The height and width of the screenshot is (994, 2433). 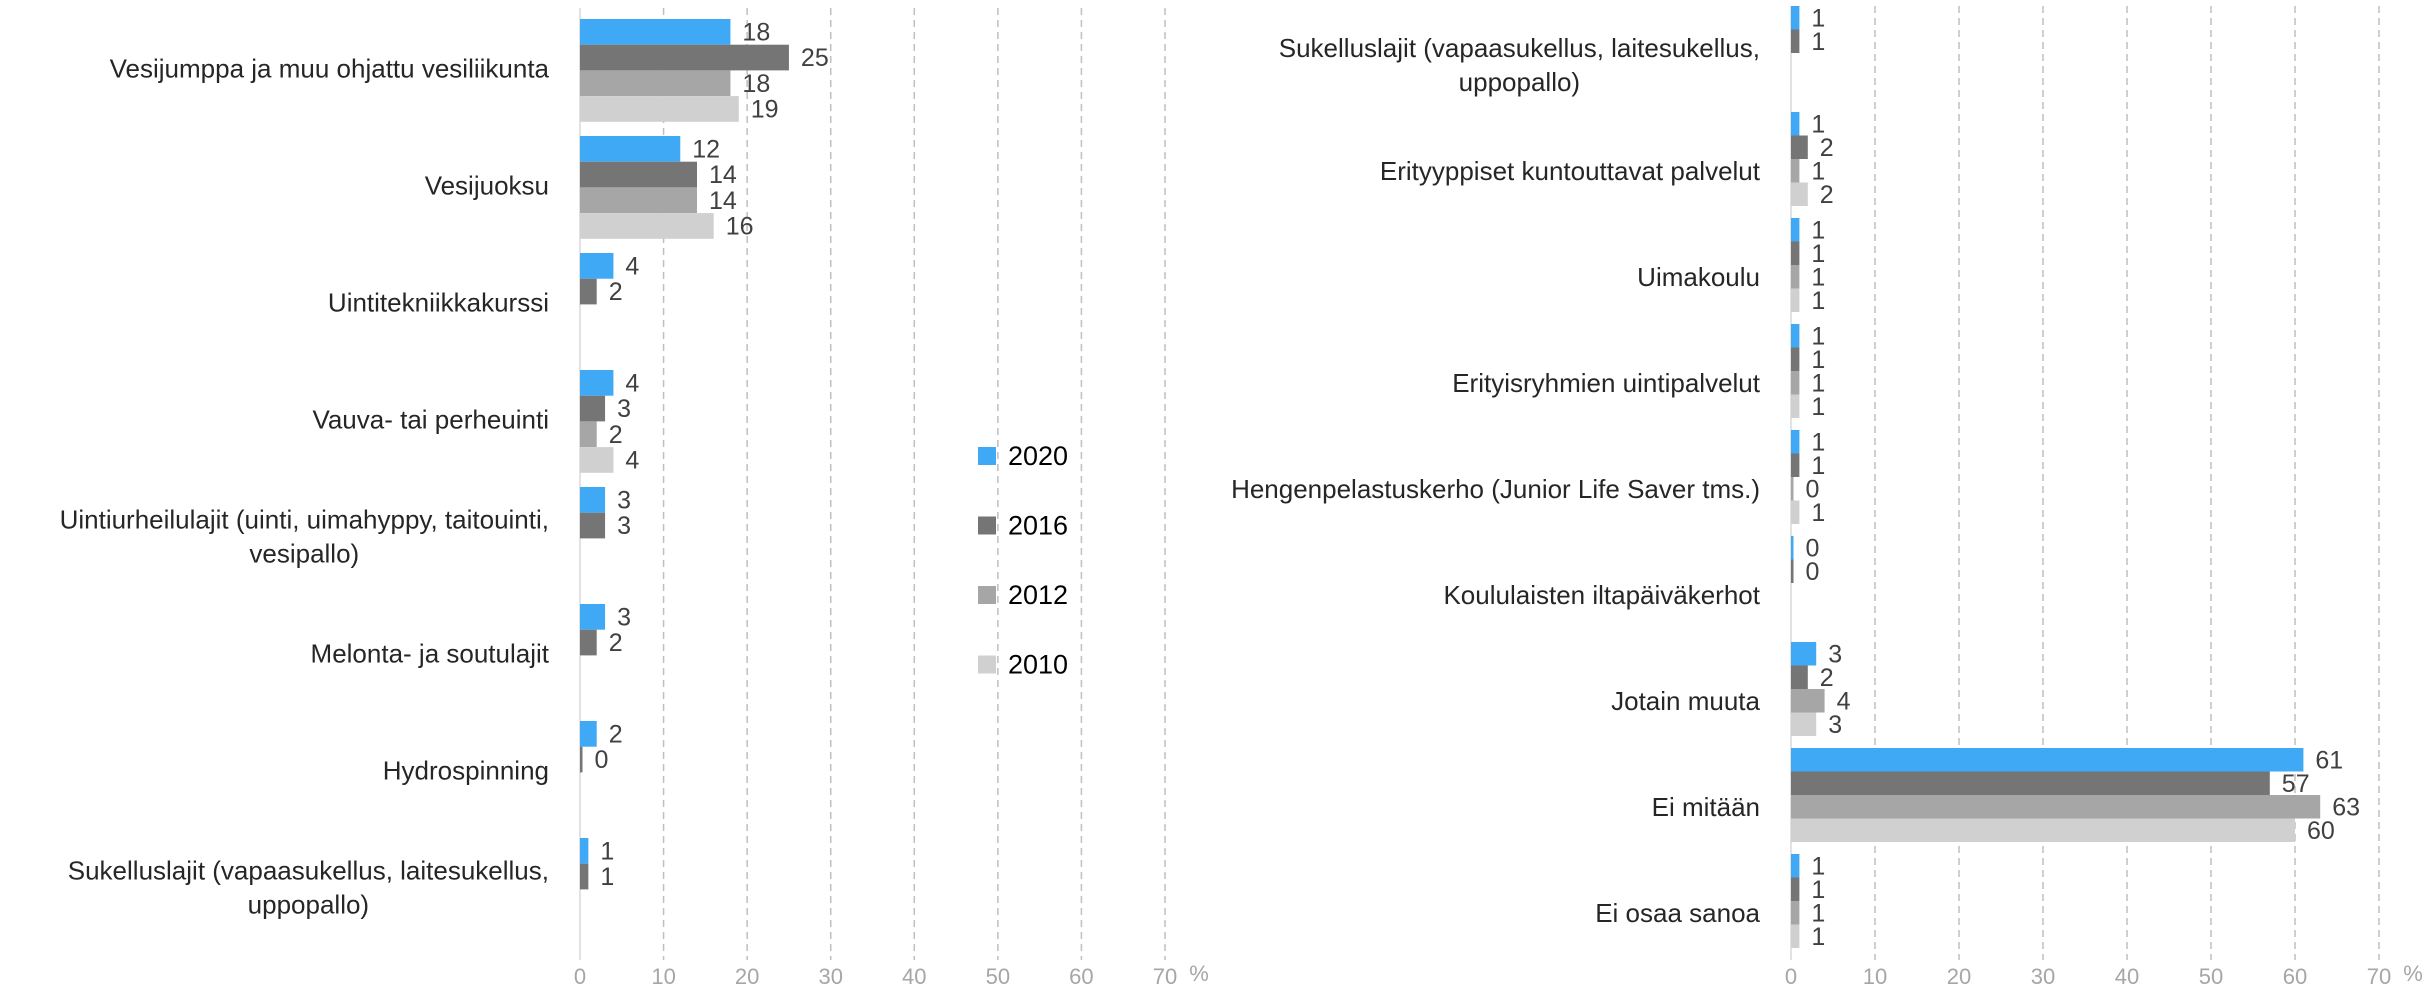 I want to click on label-line: uppopallo), so click(x=308, y=904).